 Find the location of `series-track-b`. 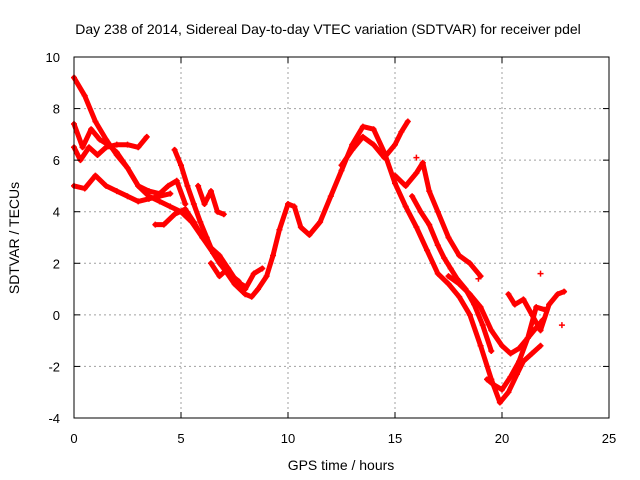

series-track-b is located at coordinates (110, 148).